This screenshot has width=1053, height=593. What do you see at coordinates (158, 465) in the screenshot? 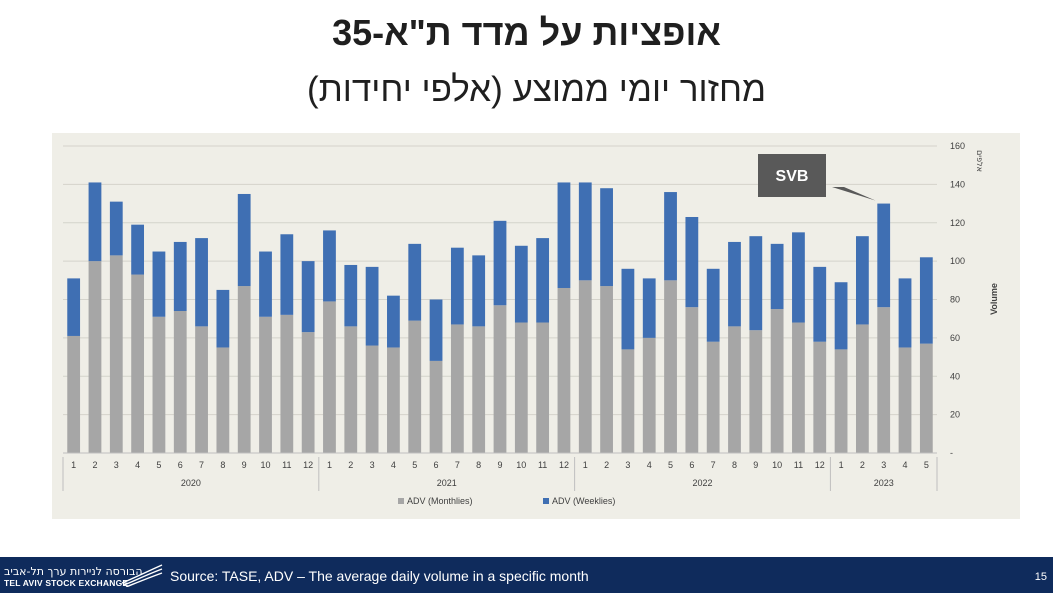
I see `x-tick-label: 5` at bounding box center [158, 465].